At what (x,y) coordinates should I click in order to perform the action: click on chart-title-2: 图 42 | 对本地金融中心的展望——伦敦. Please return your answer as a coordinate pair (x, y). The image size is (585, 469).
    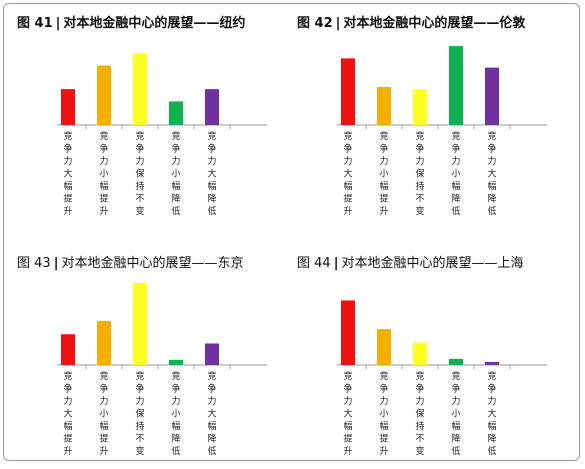
    Looking at the image, I should click on (411, 21).